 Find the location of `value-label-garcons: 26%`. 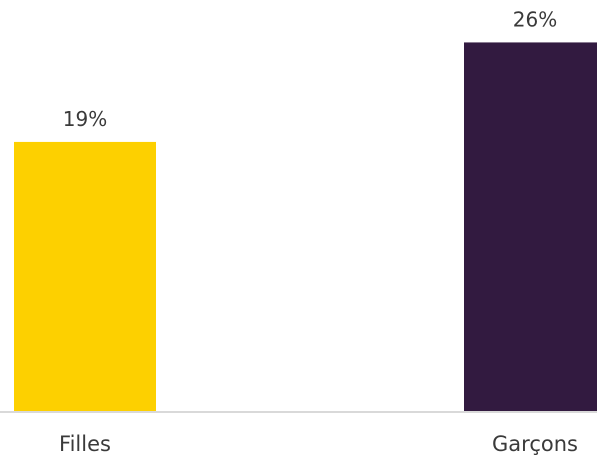

value-label-garcons: 26% is located at coordinates (535, 19).